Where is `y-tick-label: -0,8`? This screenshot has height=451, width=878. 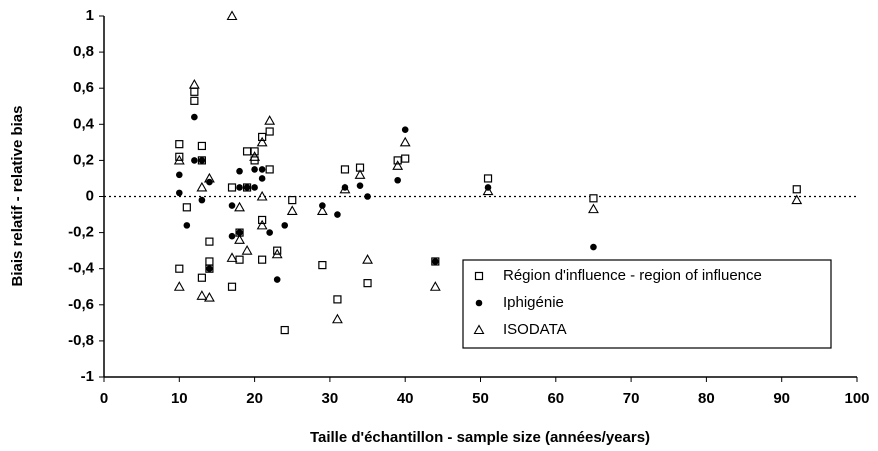 y-tick-label: -0,8 is located at coordinates (81, 340).